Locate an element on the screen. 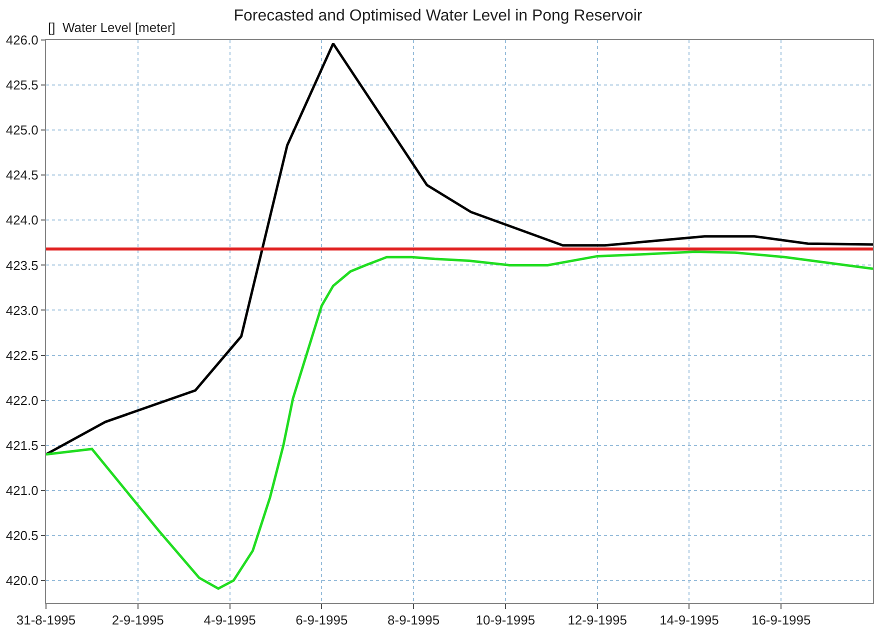 Image resolution: width=876 pixels, height=630 pixels. x-tick-label: 12-9-1995 is located at coordinates (597, 620).